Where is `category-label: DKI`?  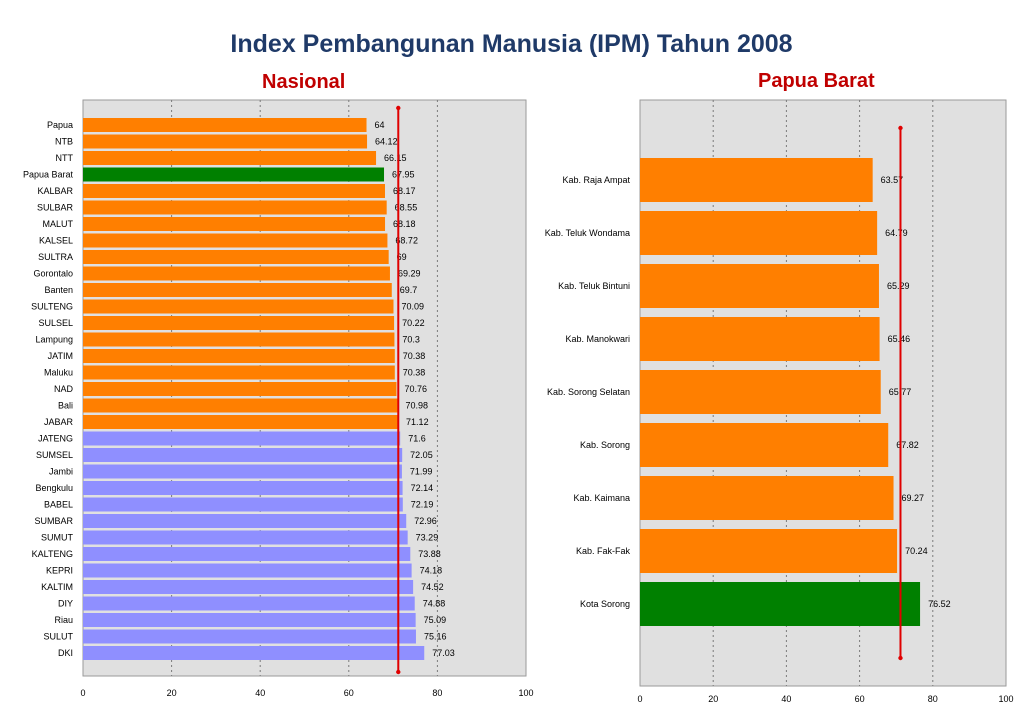
category-label: DKI is located at coordinates (65, 653).